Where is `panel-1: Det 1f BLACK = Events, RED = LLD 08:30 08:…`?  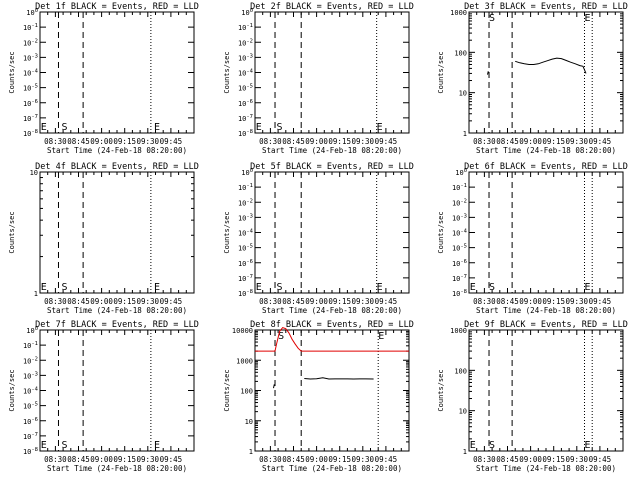
panel-1: Det 1f BLACK = Events, RED = LLD 08:30 08:… is located at coordinates (103, 78).